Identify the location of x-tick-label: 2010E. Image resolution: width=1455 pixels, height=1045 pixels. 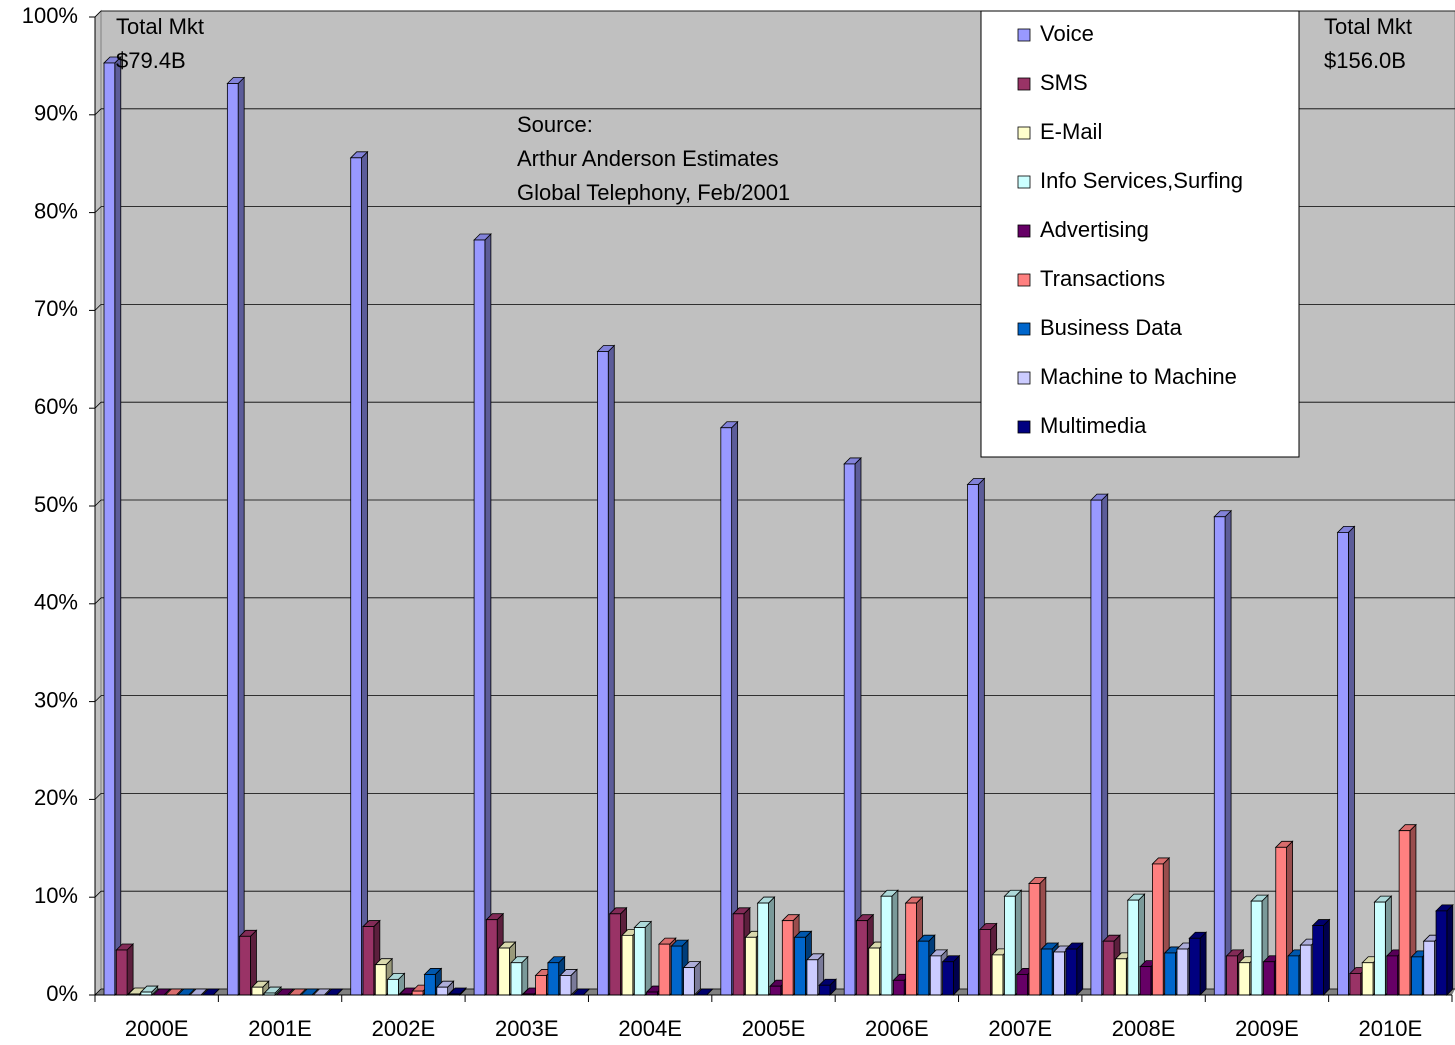
(1391, 1028).